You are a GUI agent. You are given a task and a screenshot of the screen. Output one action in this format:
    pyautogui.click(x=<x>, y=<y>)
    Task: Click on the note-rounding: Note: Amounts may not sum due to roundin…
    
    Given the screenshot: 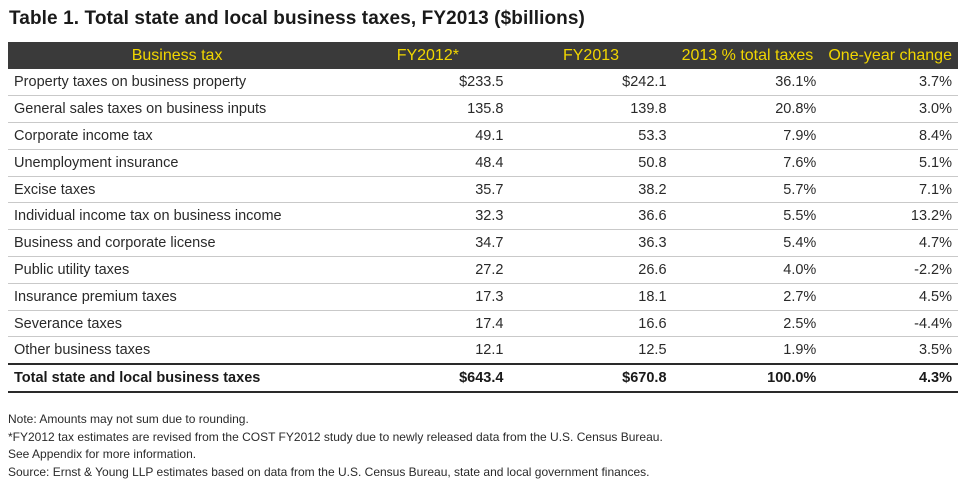 What is the action you would take?
    pyautogui.click(x=128, y=419)
    